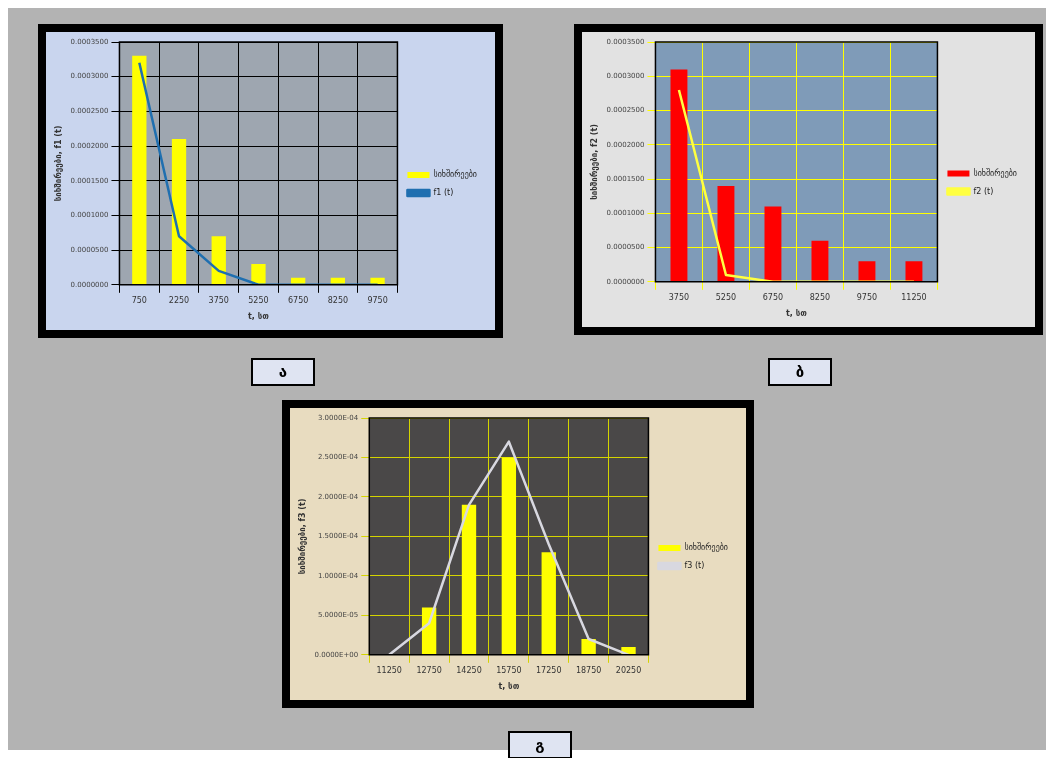 This screenshot has width=1054, height=758. I want to click on x-tick-label: 14250, so click(469, 670).